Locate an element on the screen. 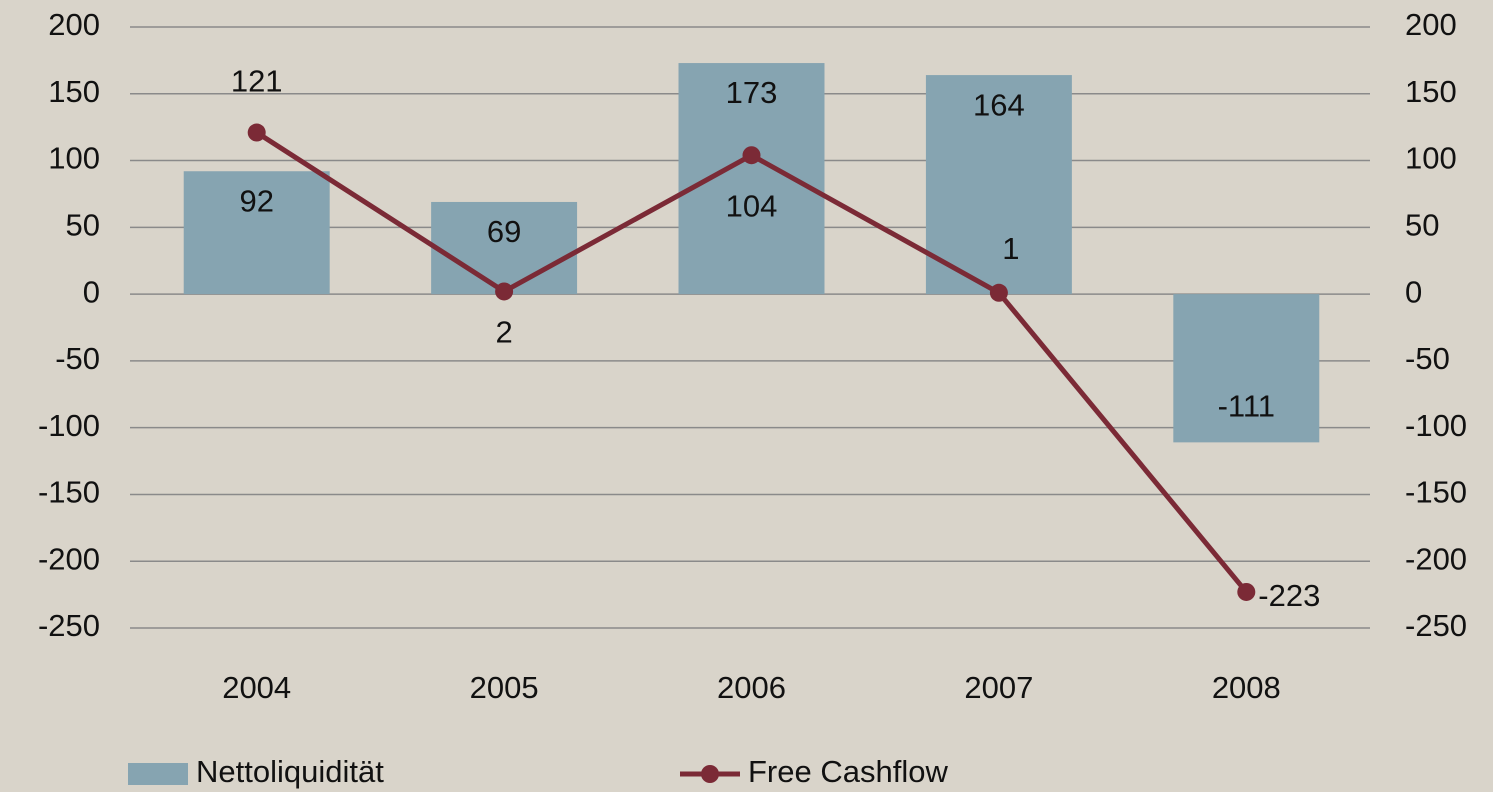 This screenshot has width=1493, height=792. legend-label: Free Cashflow is located at coordinates (848, 771).